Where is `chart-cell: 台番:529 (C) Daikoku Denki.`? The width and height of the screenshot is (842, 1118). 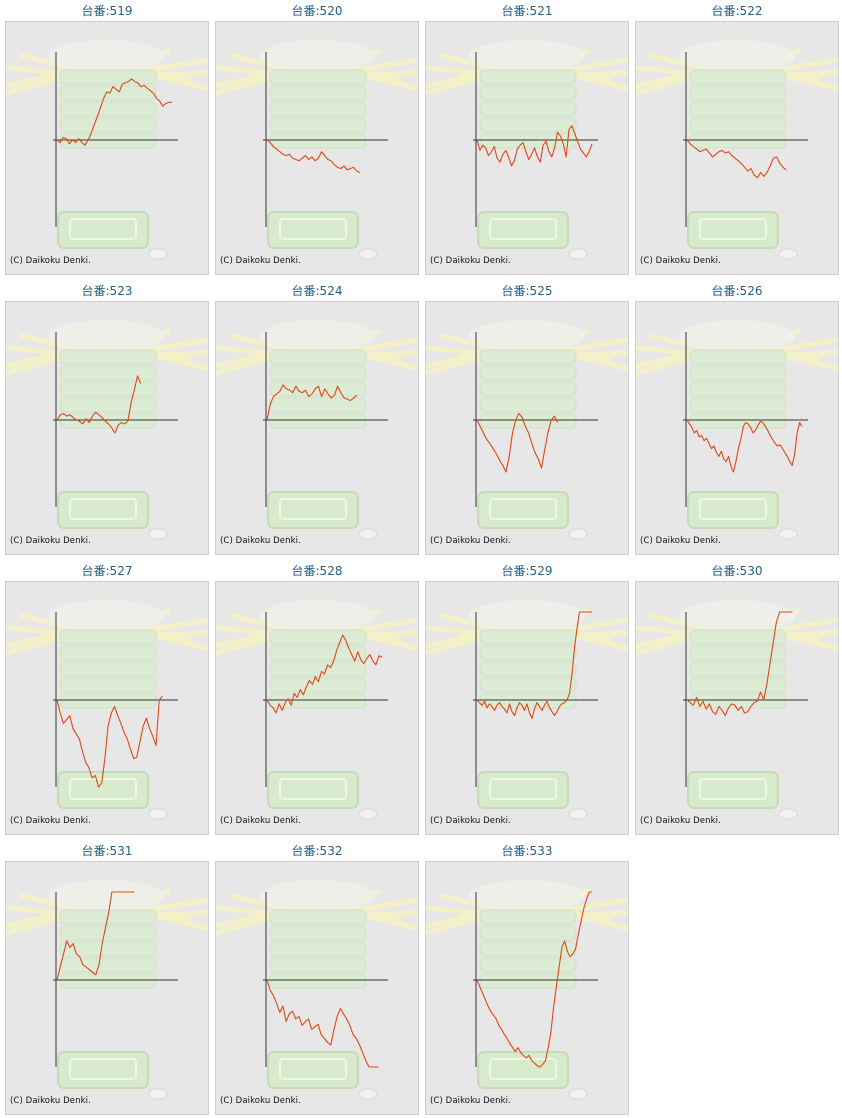
chart-cell: 台番:529 (C) Daikoku Denki. is located at coordinates (527, 699).